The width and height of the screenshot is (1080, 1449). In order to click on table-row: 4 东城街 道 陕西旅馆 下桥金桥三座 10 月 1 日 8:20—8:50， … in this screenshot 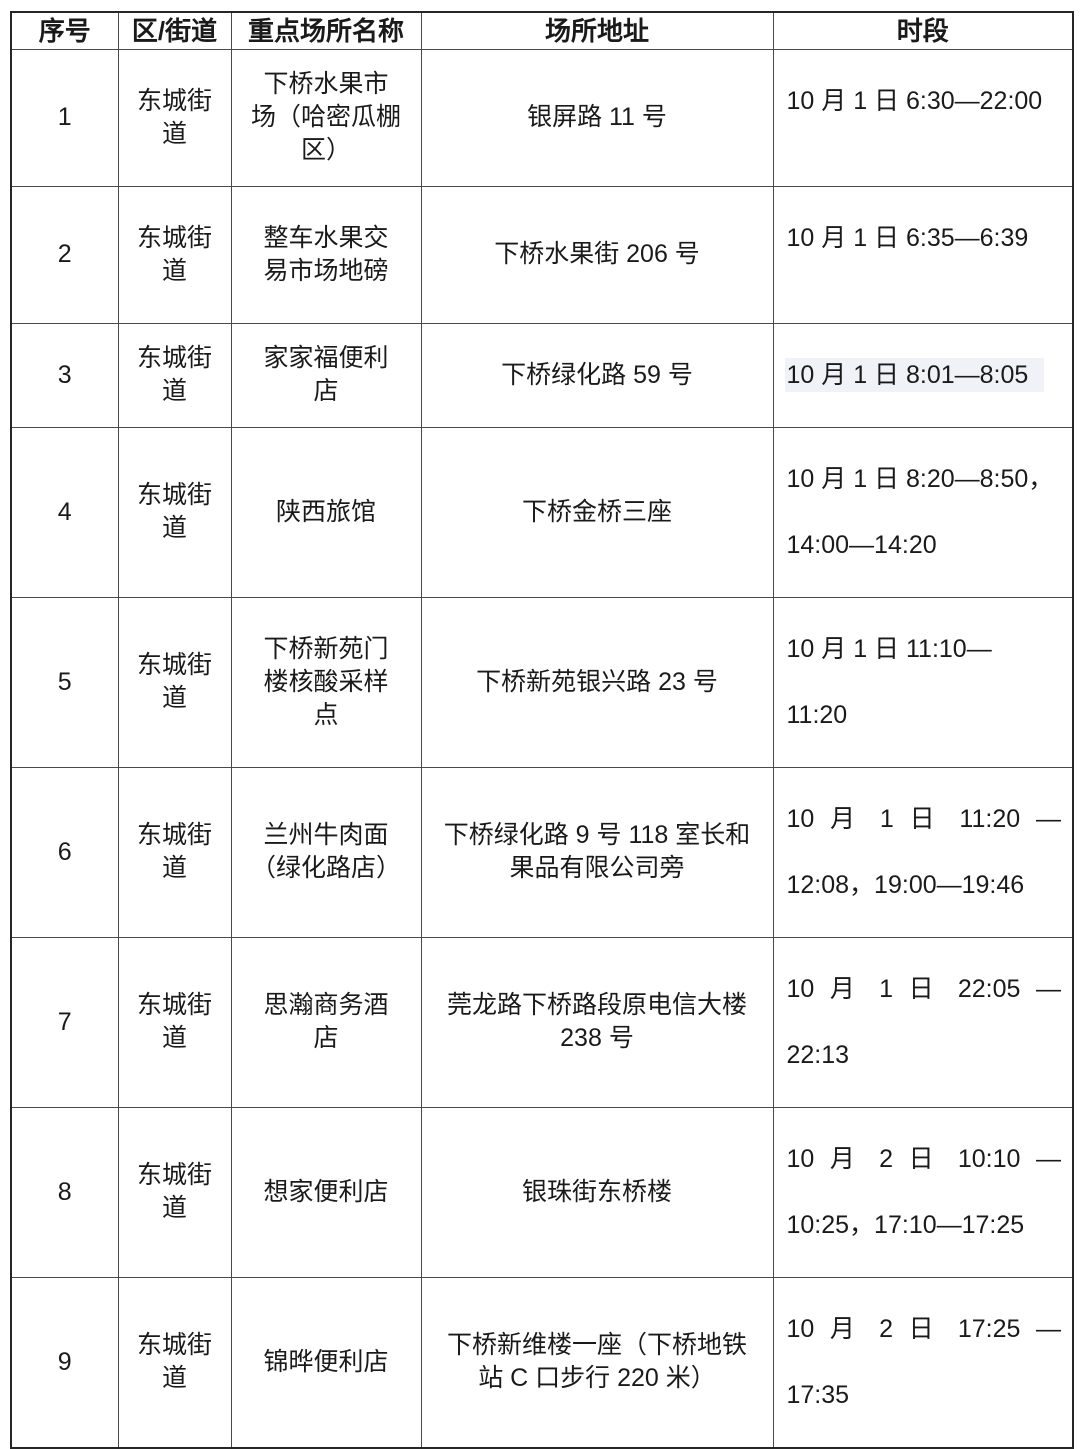, I will do `click(542, 512)`.